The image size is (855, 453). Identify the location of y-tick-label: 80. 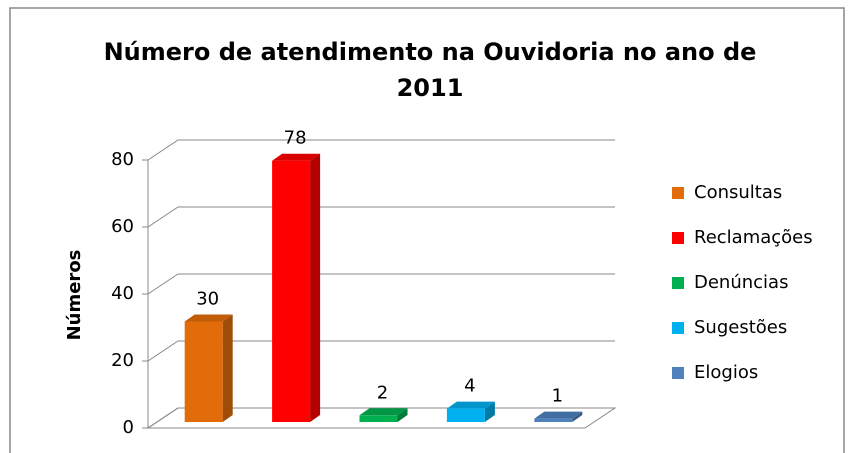
(122, 159).